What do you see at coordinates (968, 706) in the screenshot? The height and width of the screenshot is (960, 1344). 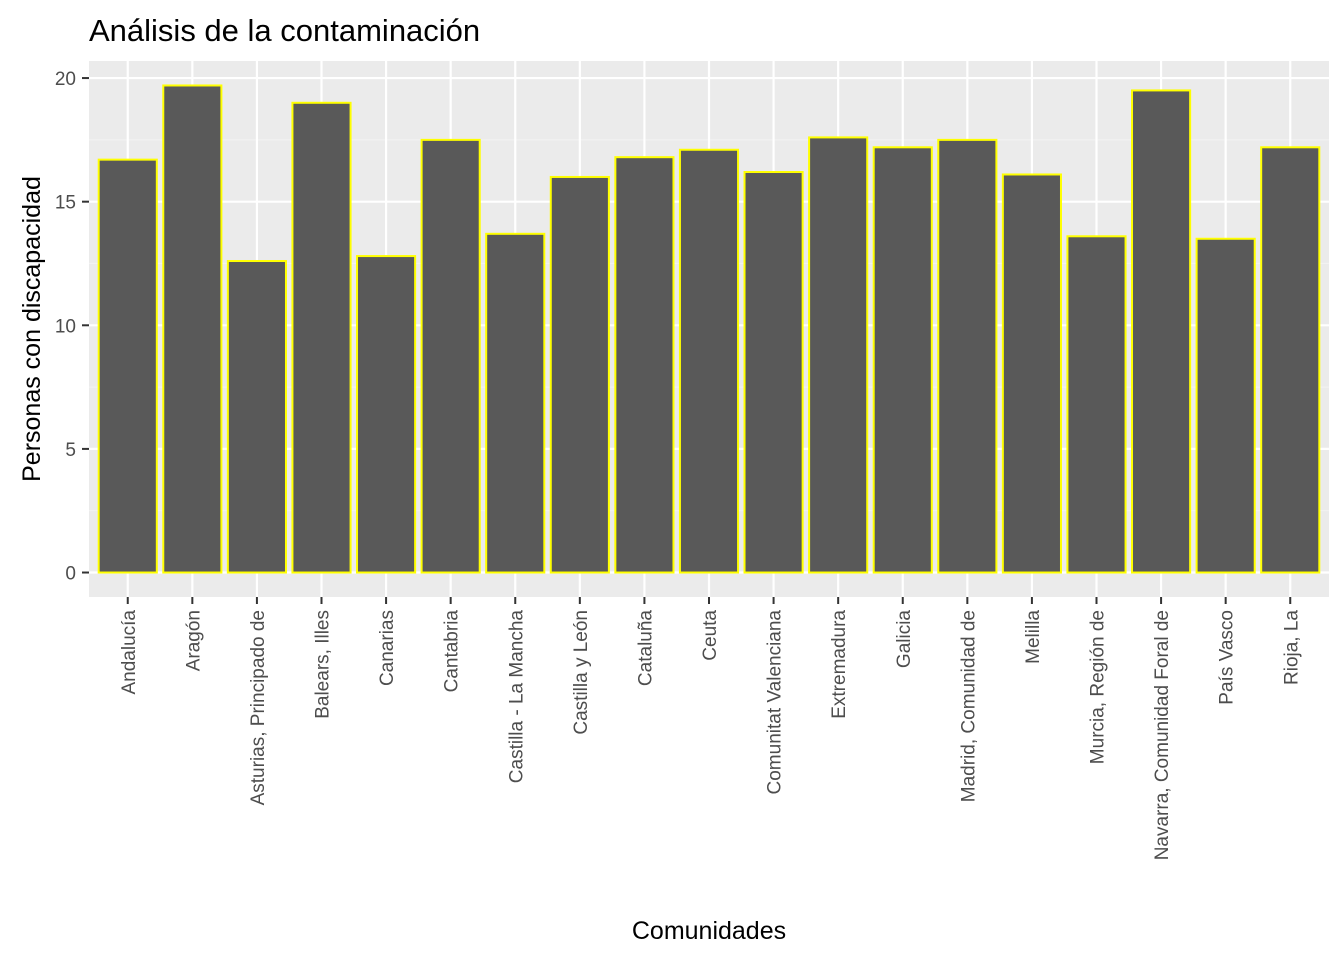 I see `x-tick-label: Madrid, Comunidad de` at bounding box center [968, 706].